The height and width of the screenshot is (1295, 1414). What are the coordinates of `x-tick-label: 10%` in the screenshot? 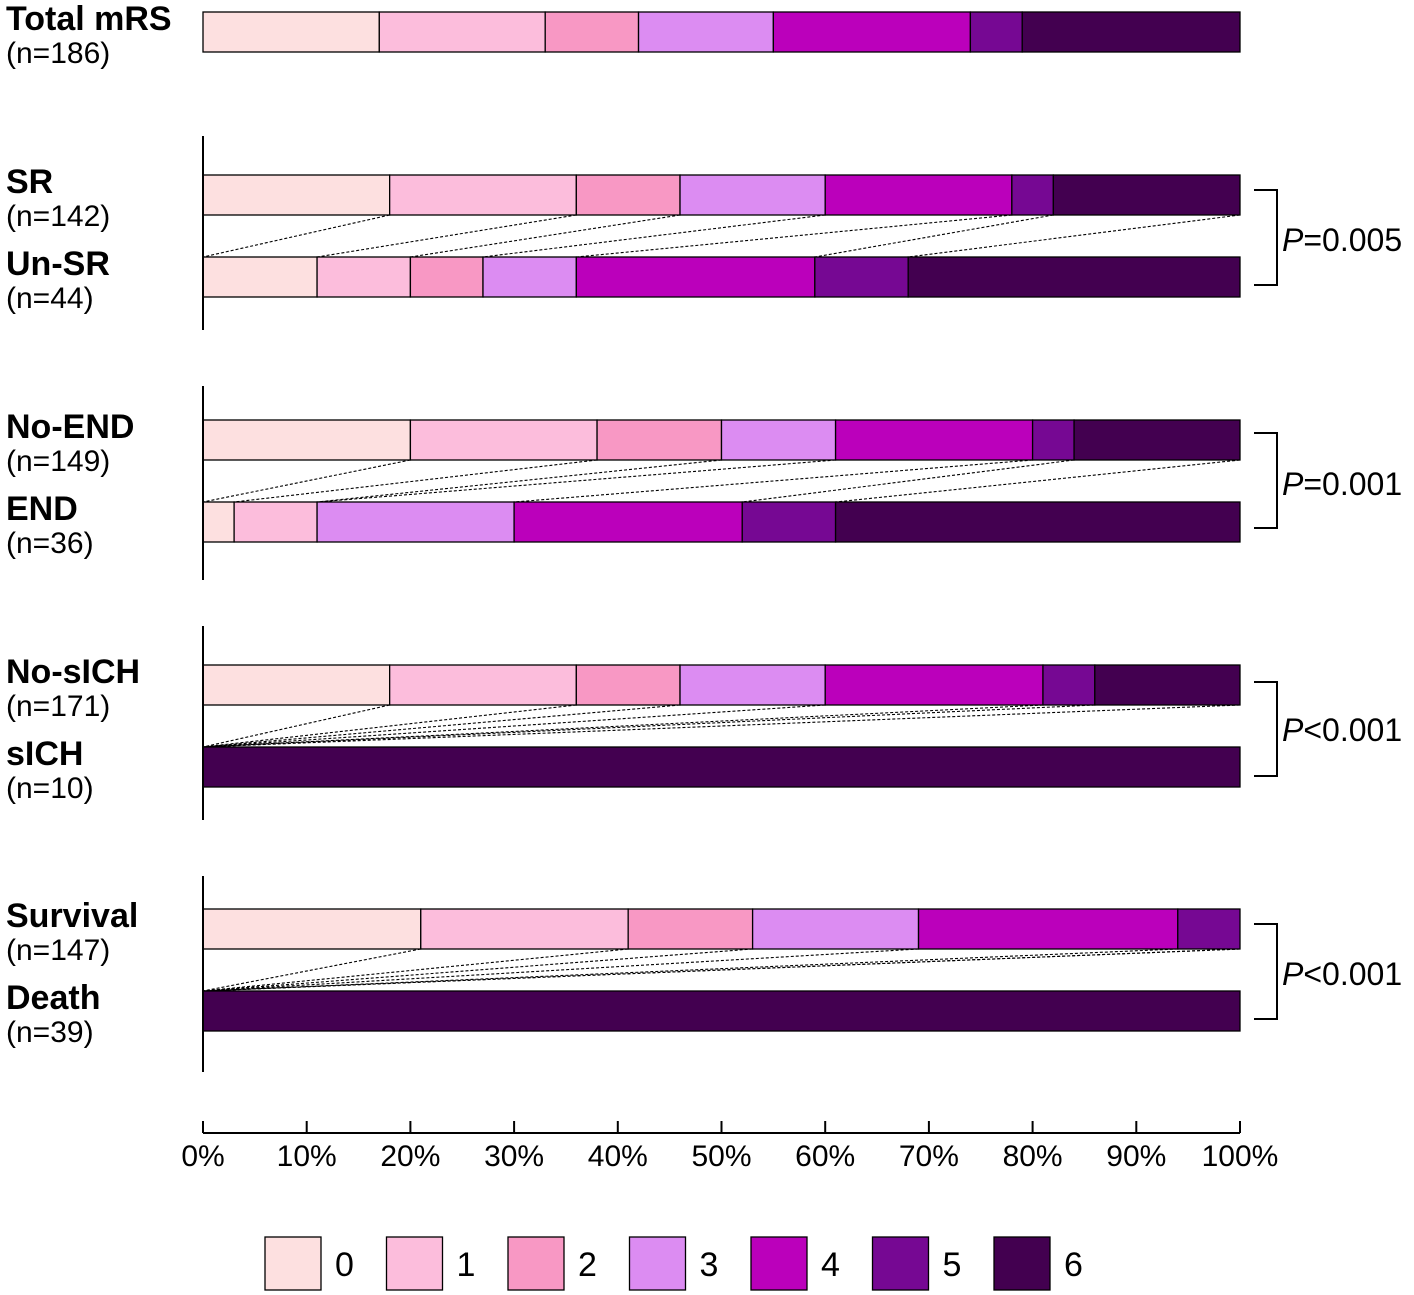 It's located at (307, 1156).